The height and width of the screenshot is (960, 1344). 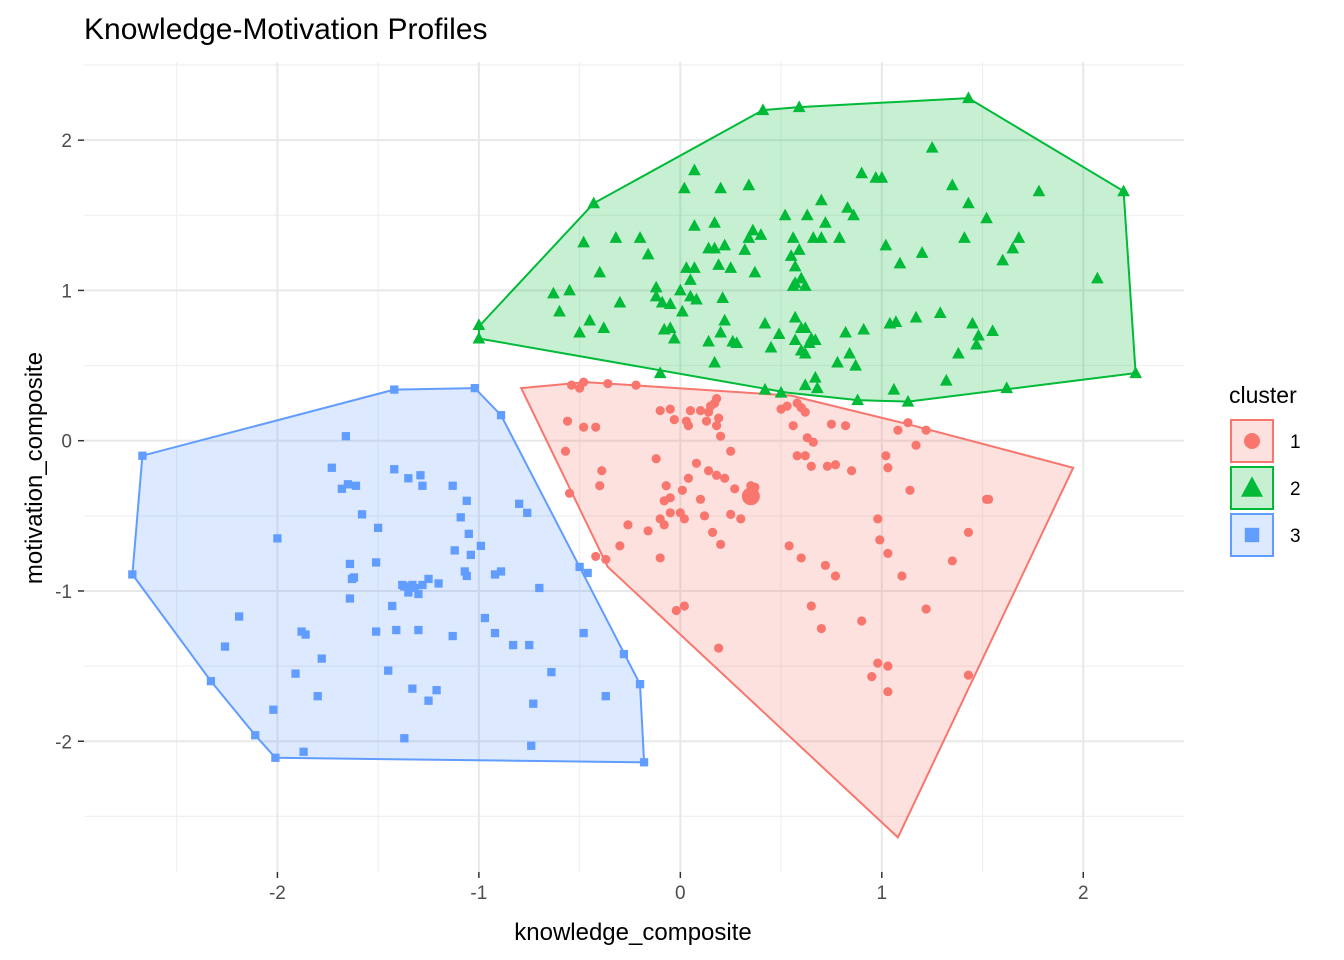 I want to click on y-tick-label: -1, so click(x=63, y=592).